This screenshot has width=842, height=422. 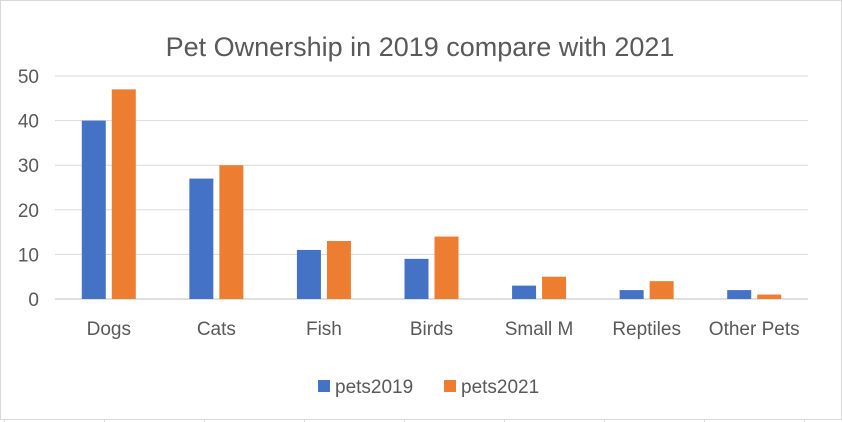 I want to click on x-category-label: Fish, so click(x=324, y=329).